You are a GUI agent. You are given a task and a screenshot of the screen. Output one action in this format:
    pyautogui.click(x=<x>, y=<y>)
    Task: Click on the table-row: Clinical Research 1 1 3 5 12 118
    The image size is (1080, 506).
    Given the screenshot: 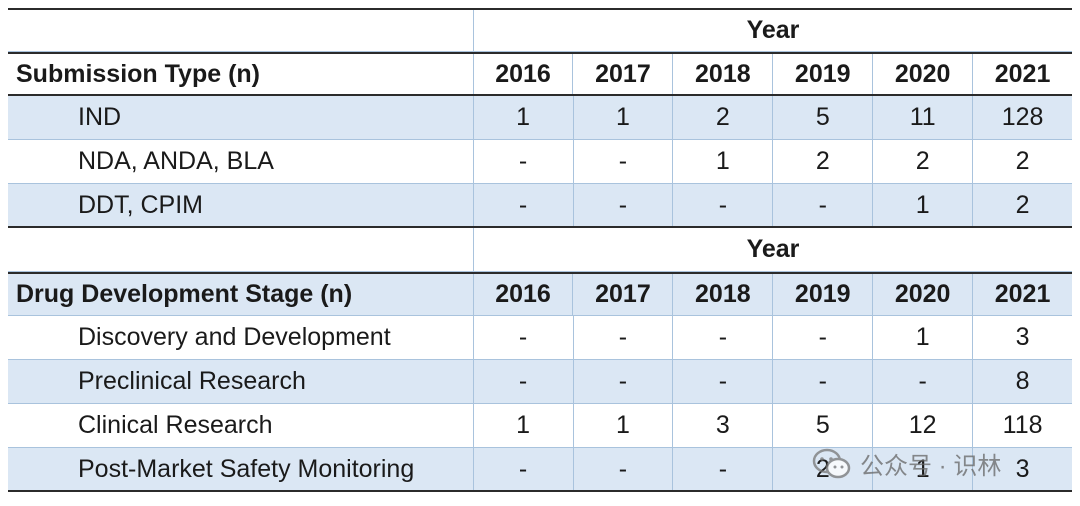 What is the action you would take?
    pyautogui.click(x=540, y=426)
    